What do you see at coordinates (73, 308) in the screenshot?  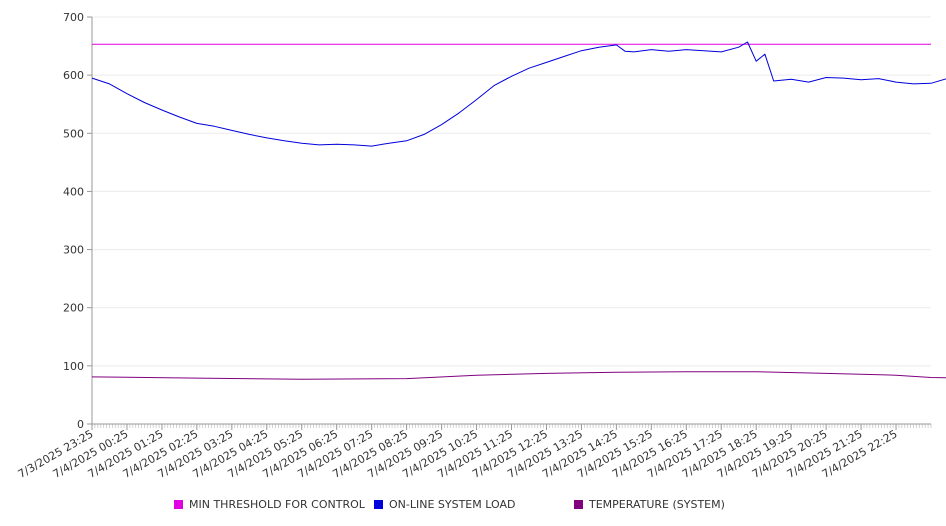 I see `y-tick-label: 200` at bounding box center [73, 308].